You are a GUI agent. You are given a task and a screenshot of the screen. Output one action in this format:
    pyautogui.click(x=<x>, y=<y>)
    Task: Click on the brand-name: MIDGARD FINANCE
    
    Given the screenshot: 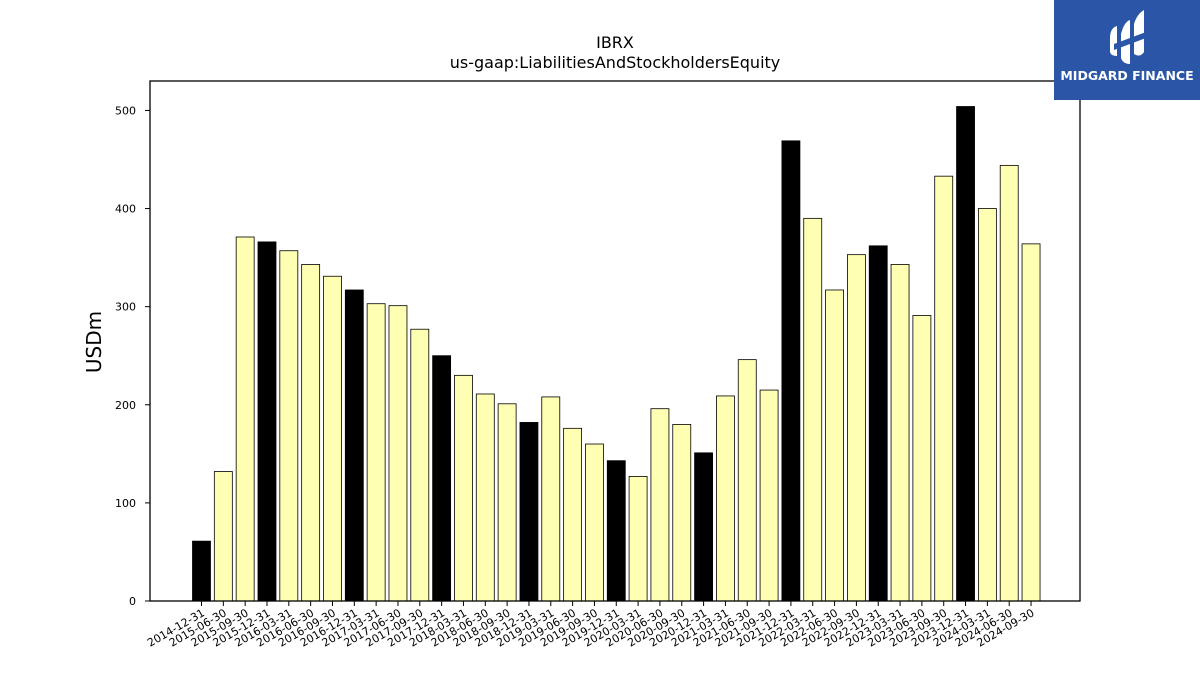 What is the action you would take?
    pyautogui.click(x=1127, y=75)
    